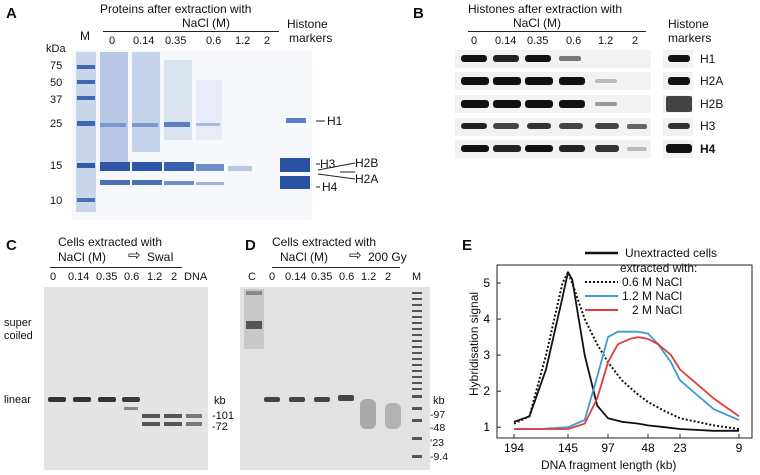  Describe the element at coordinates (336, 267) in the screenshot. I see `panel-d-bracket-line` at that location.